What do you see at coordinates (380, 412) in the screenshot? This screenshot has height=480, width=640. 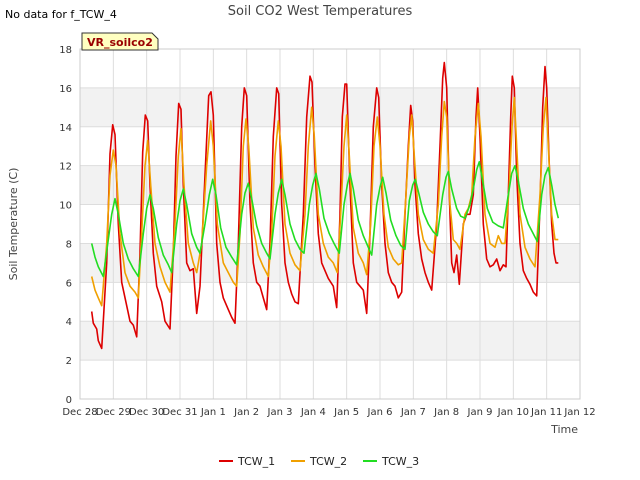 I see `x-tick-label: Jan 6` at bounding box center [380, 412].